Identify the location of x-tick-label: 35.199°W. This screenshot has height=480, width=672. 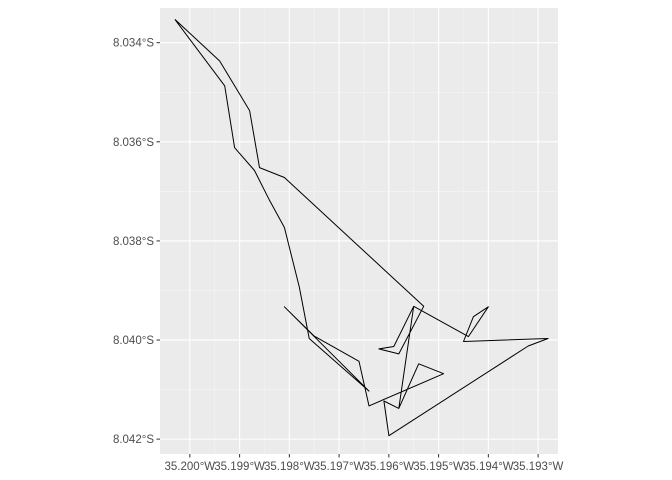
(239, 467).